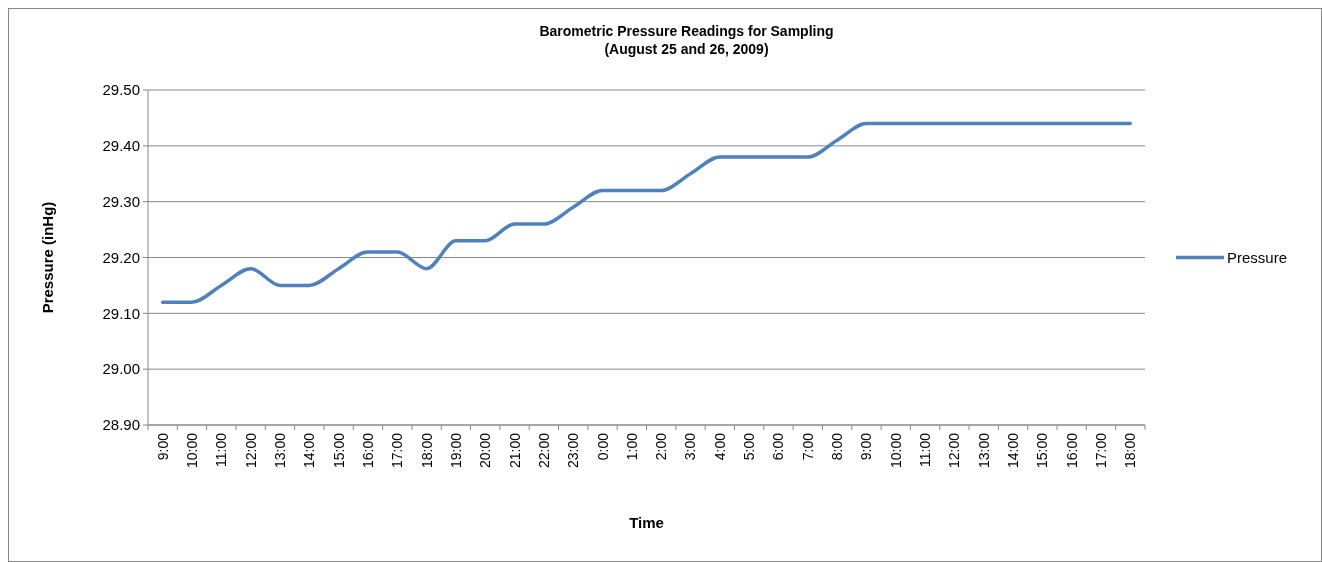 The image size is (1322, 562). Describe the element at coordinates (121, 369) in the screenshot. I see `y-tick-label: 29.00` at that location.